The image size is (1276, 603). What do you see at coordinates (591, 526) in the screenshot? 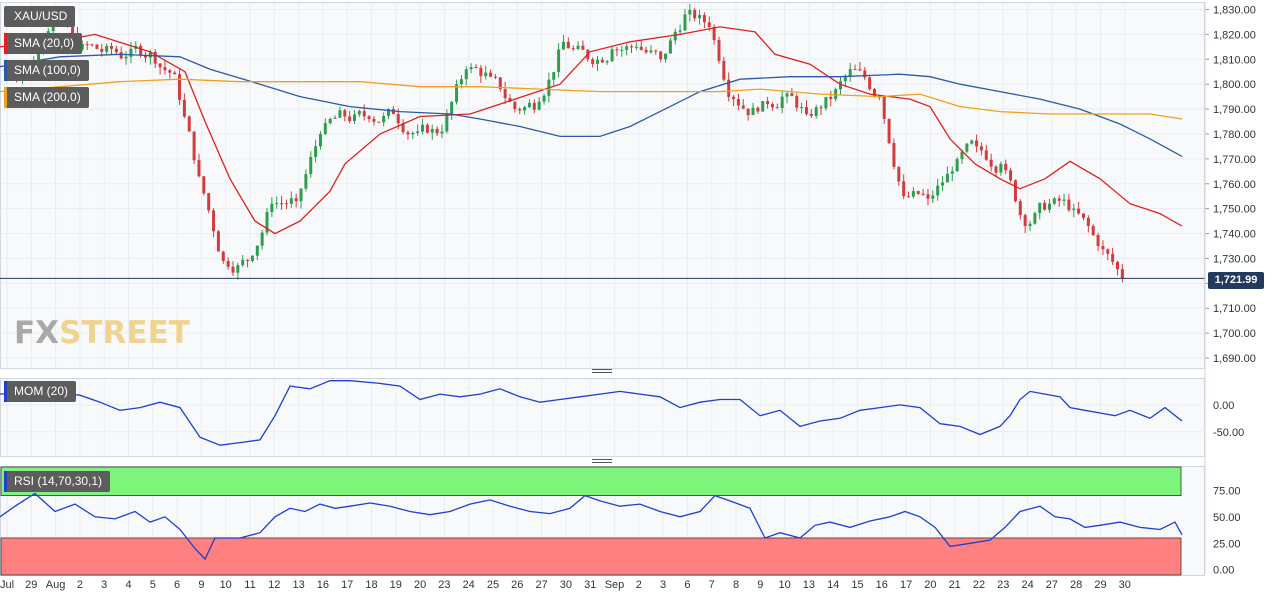
I see `rsi-line` at bounding box center [591, 526].